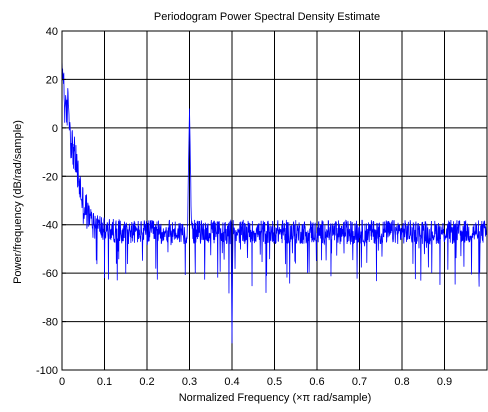  Describe the element at coordinates (189, 382) in the screenshot. I see `x-tick-label: 0.3` at that location.